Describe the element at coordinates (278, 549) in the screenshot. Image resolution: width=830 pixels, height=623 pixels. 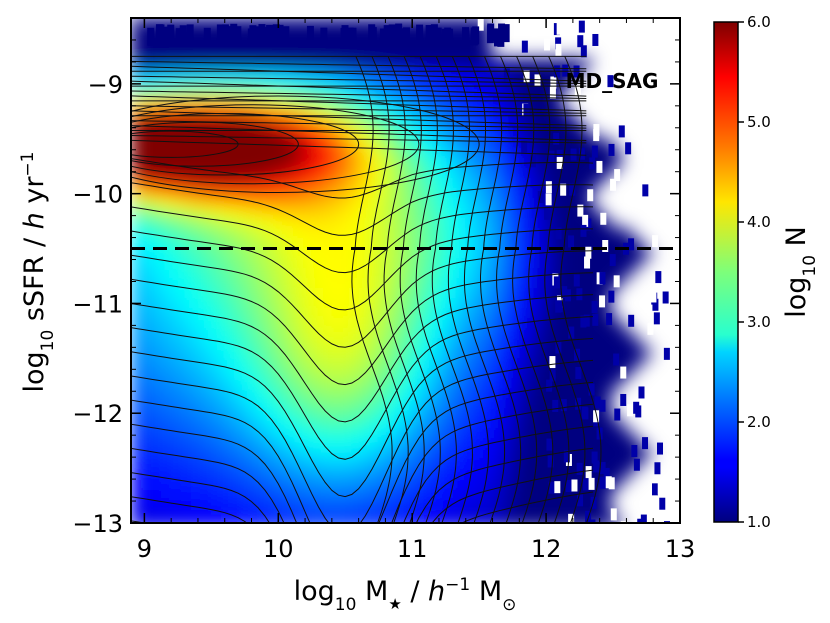
I see `x-tick-label: 10` at that location.